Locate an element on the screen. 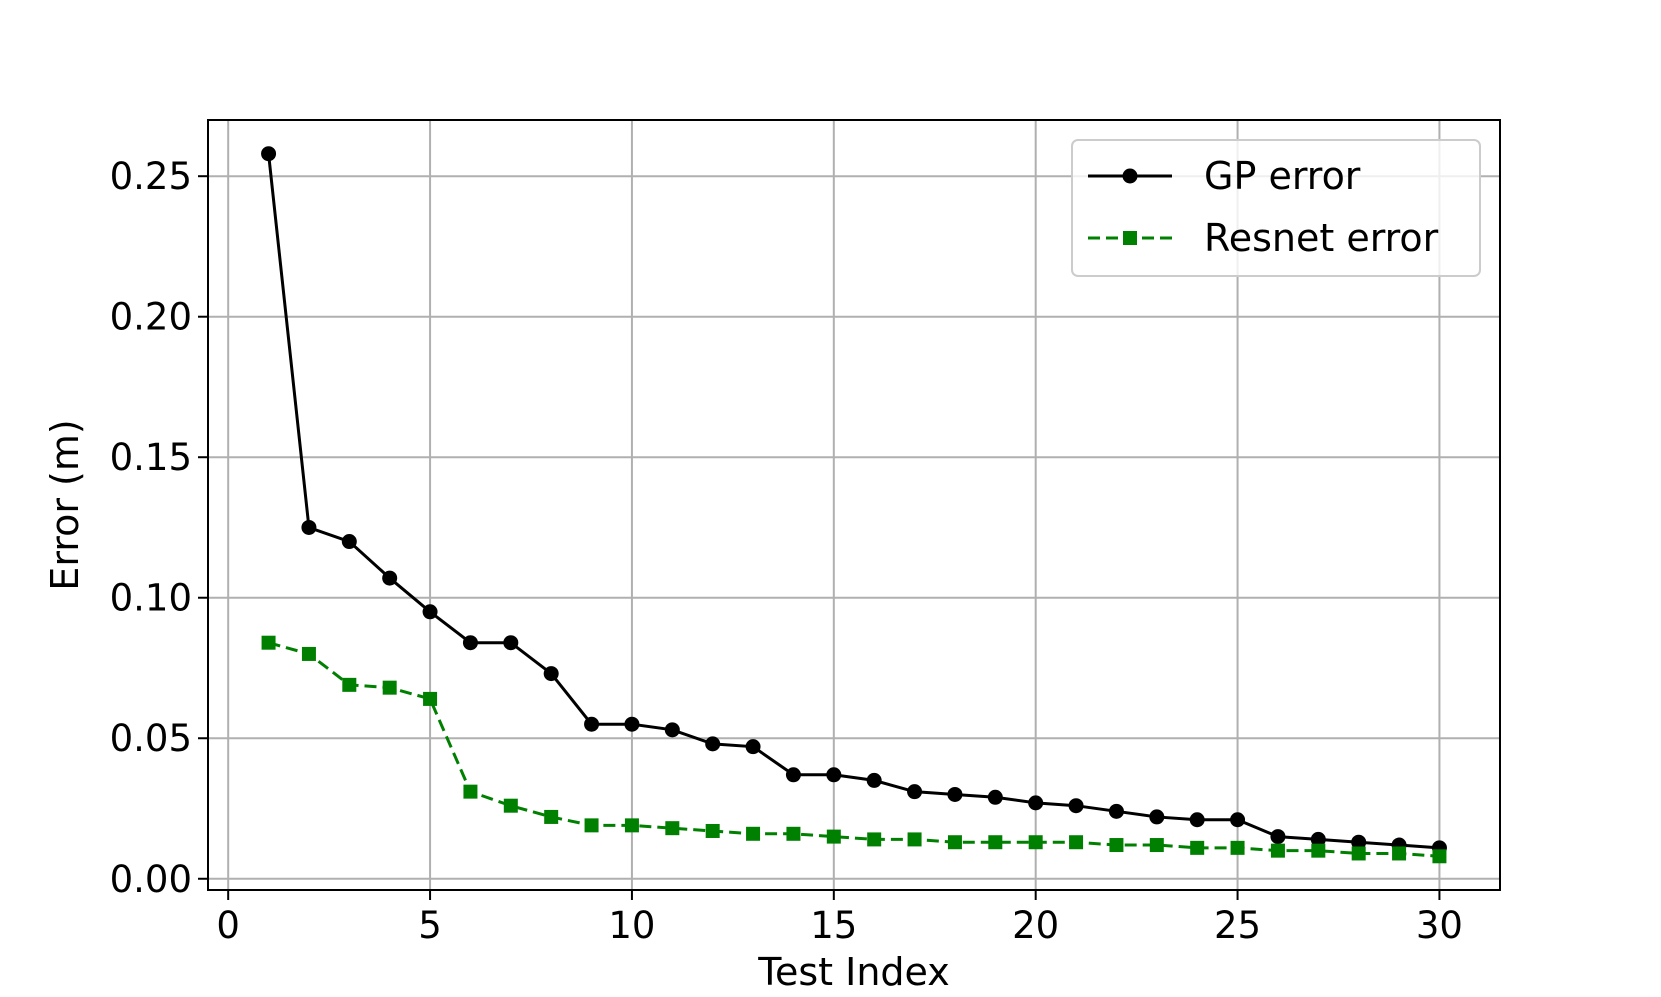 This screenshot has width=1661, height=997. x-tick-label: 5 is located at coordinates (430, 925).